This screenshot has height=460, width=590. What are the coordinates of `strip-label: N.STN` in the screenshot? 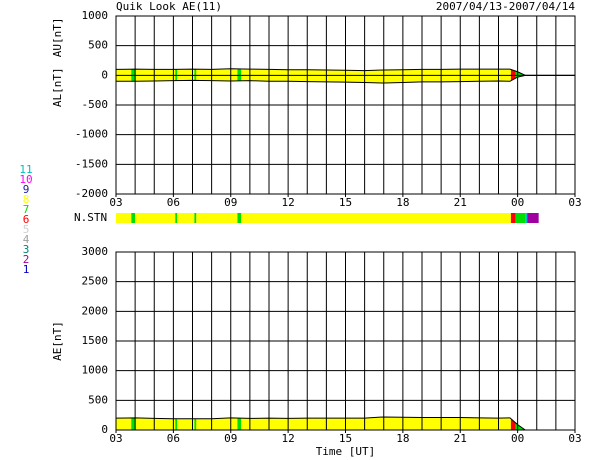 It's located at (90, 217).